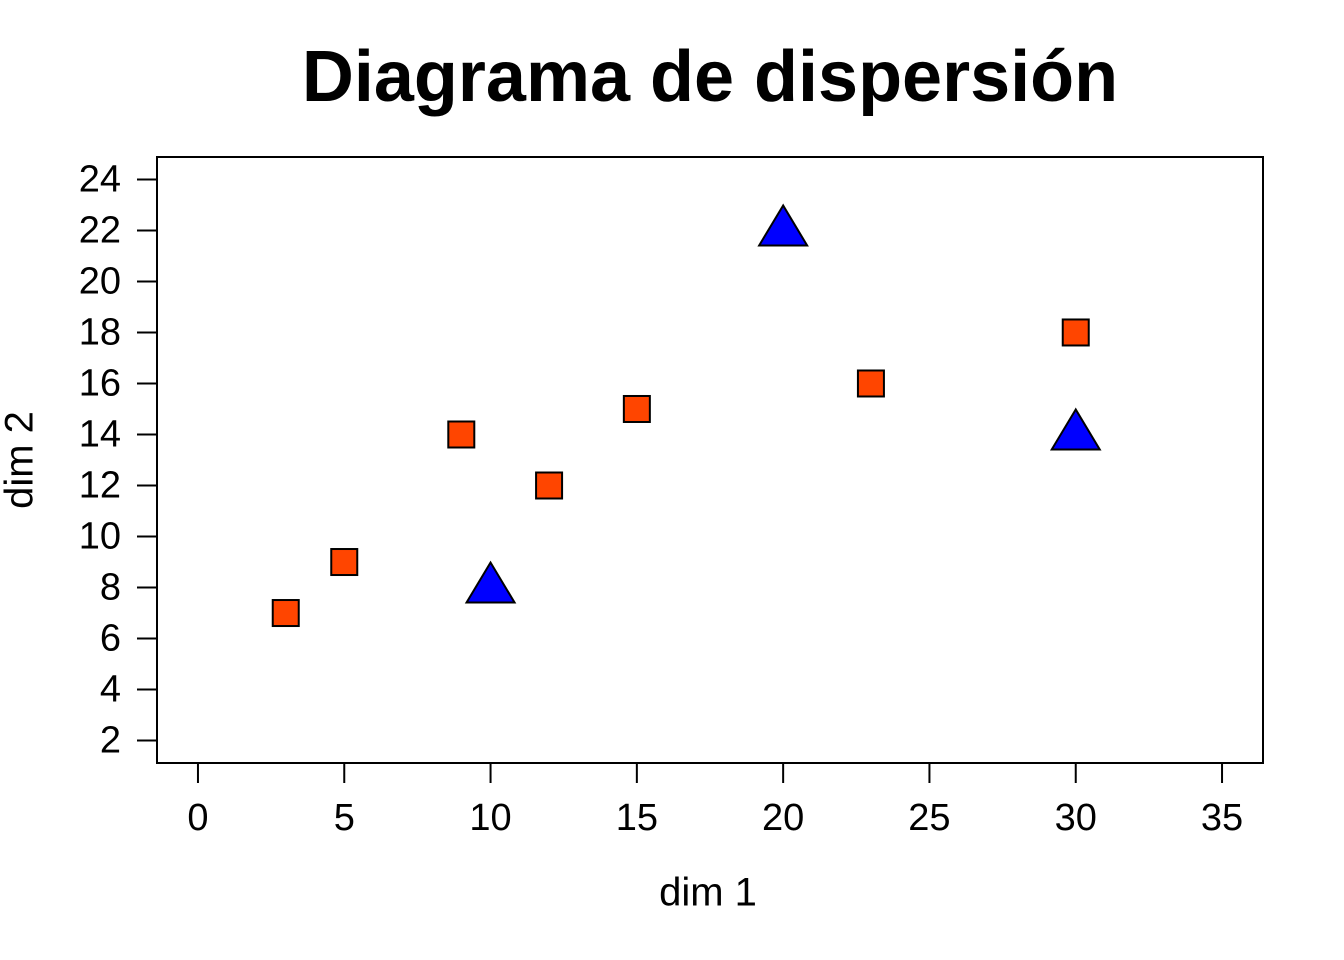  What do you see at coordinates (344, 818) in the screenshot?
I see `x-tick-label: 5` at bounding box center [344, 818].